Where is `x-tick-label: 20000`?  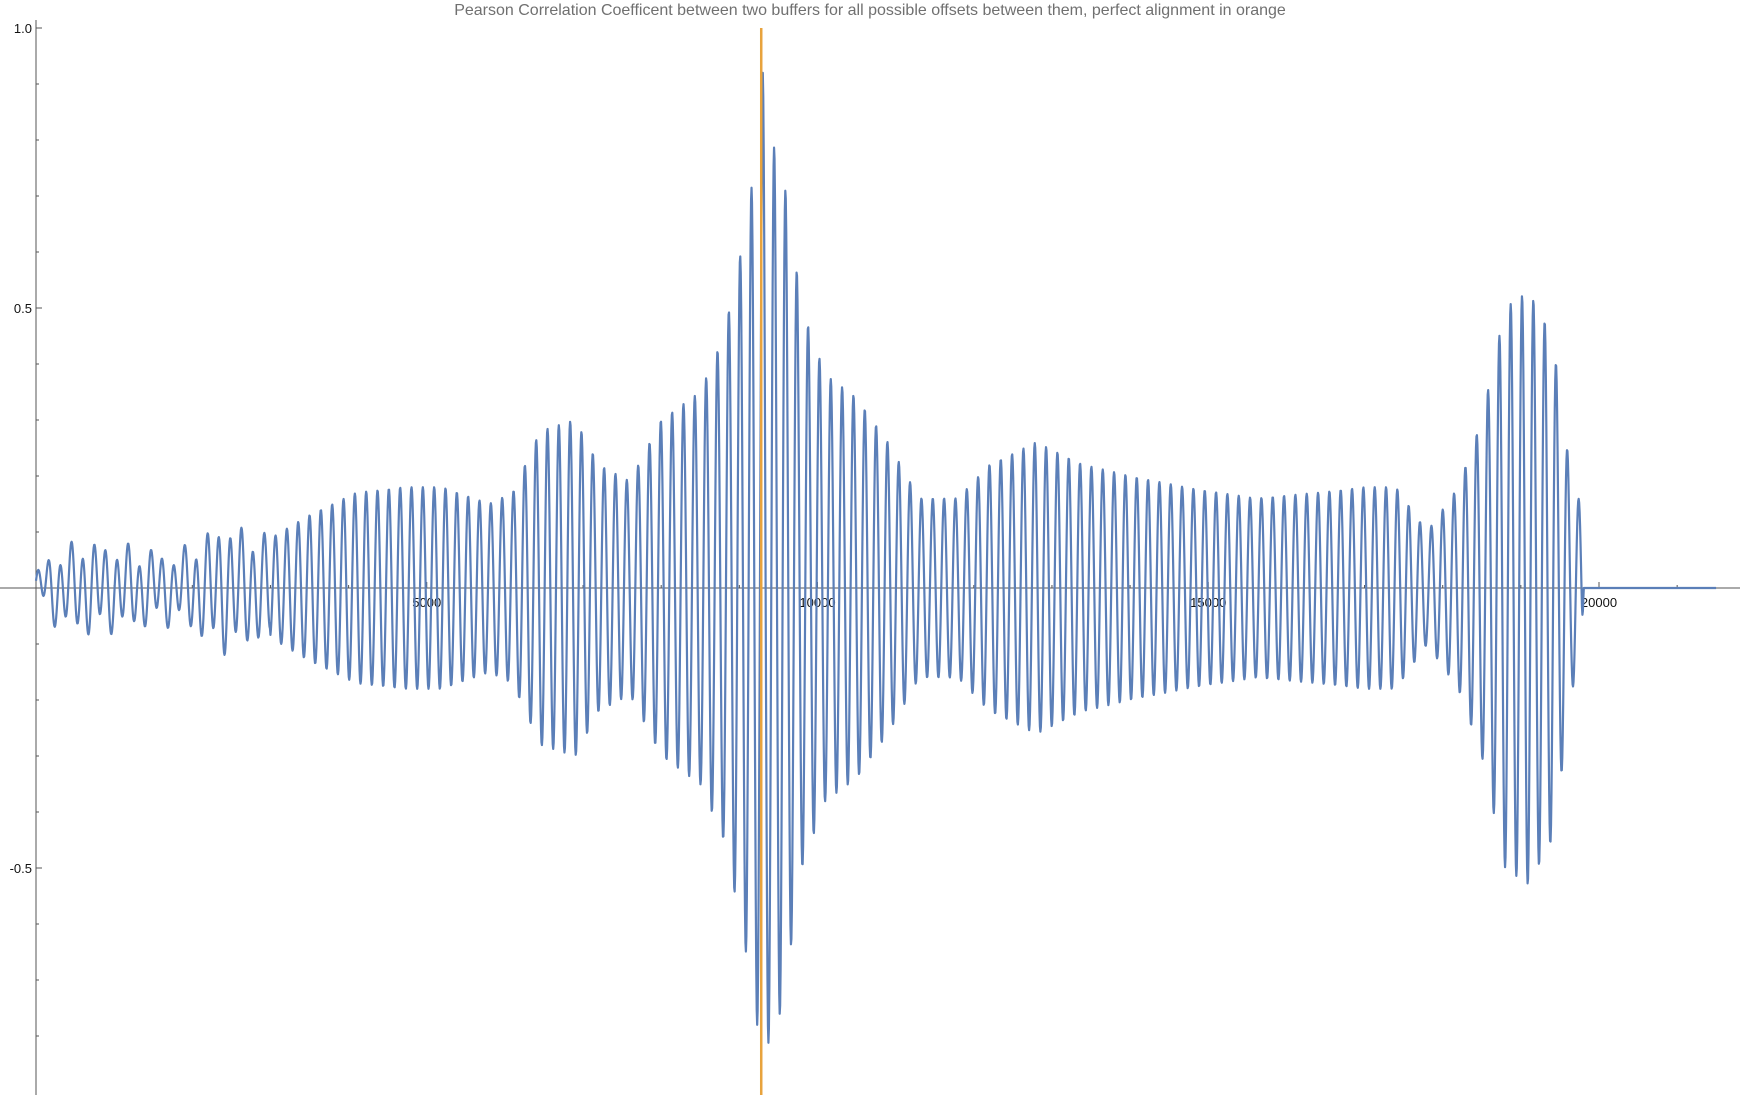 x-tick-label: 20000 is located at coordinates (1599, 602).